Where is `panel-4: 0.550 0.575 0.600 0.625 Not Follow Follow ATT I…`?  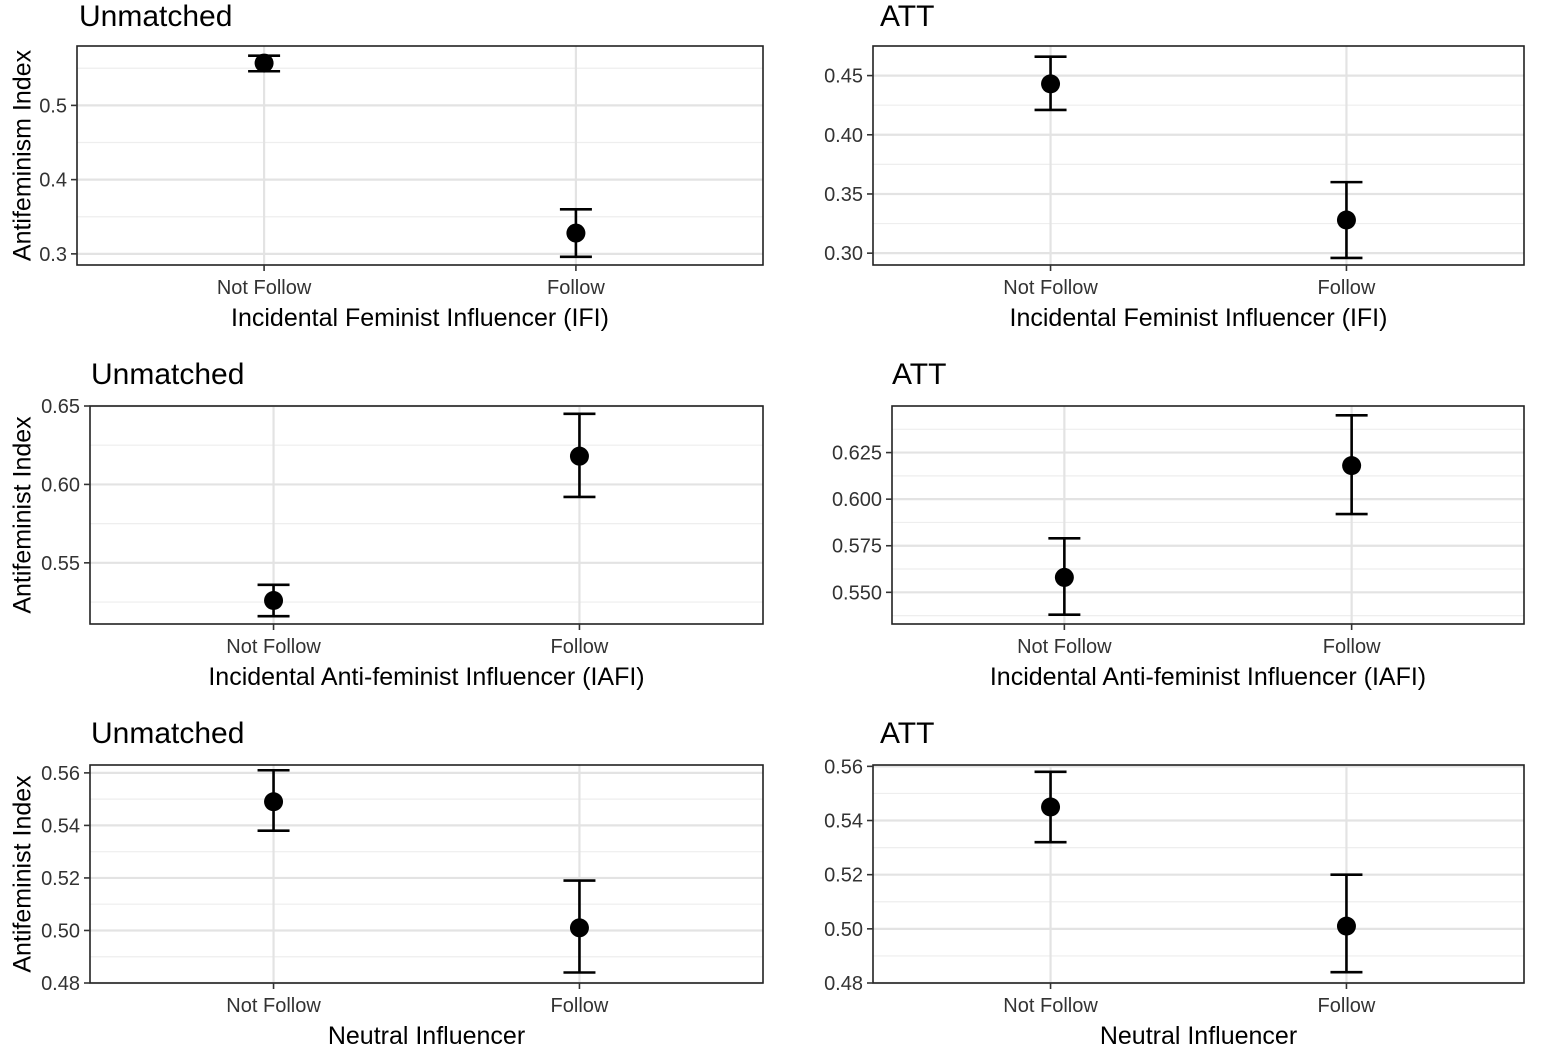 panel-4: 0.550 0.575 0.600 0.625 Not Follow Follow ATT I… is located at coordinates (1178, 524).